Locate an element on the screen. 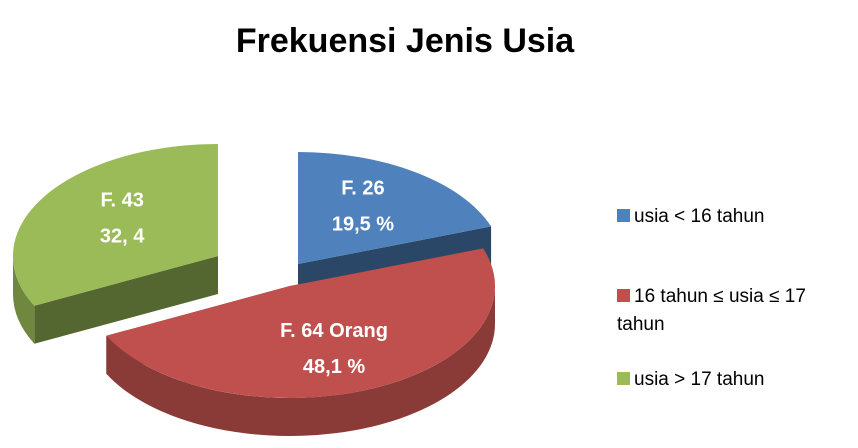  percentage-label: 48,1 % is located at coordinates (334, 367).